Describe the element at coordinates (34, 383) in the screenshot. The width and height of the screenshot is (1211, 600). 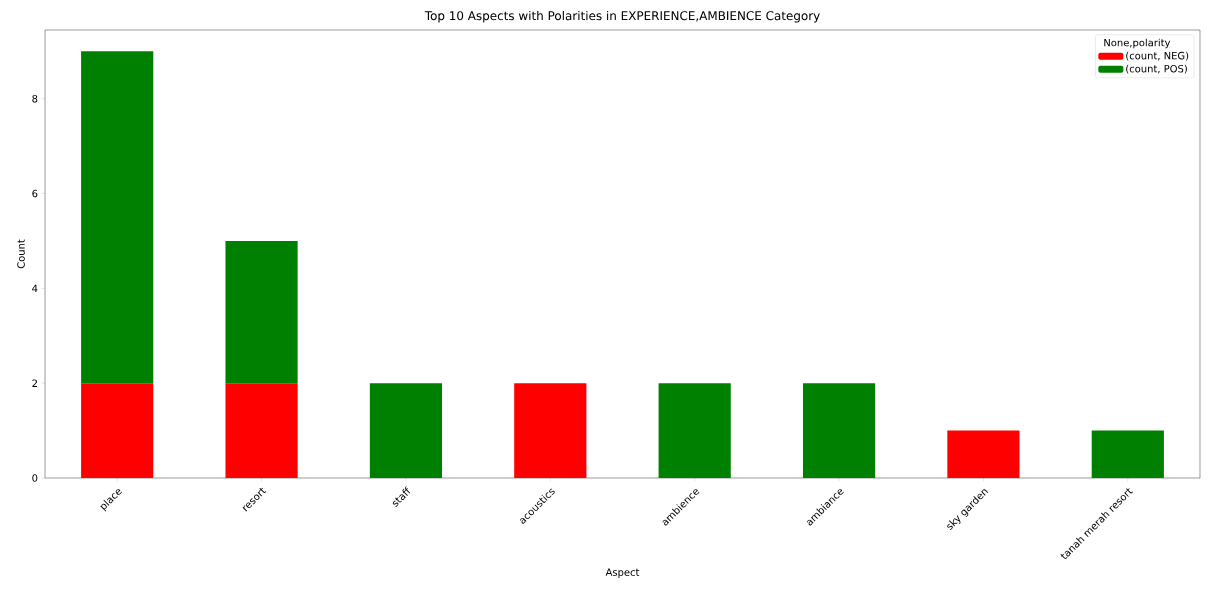
I see `y-tick-label: 2` at that location.